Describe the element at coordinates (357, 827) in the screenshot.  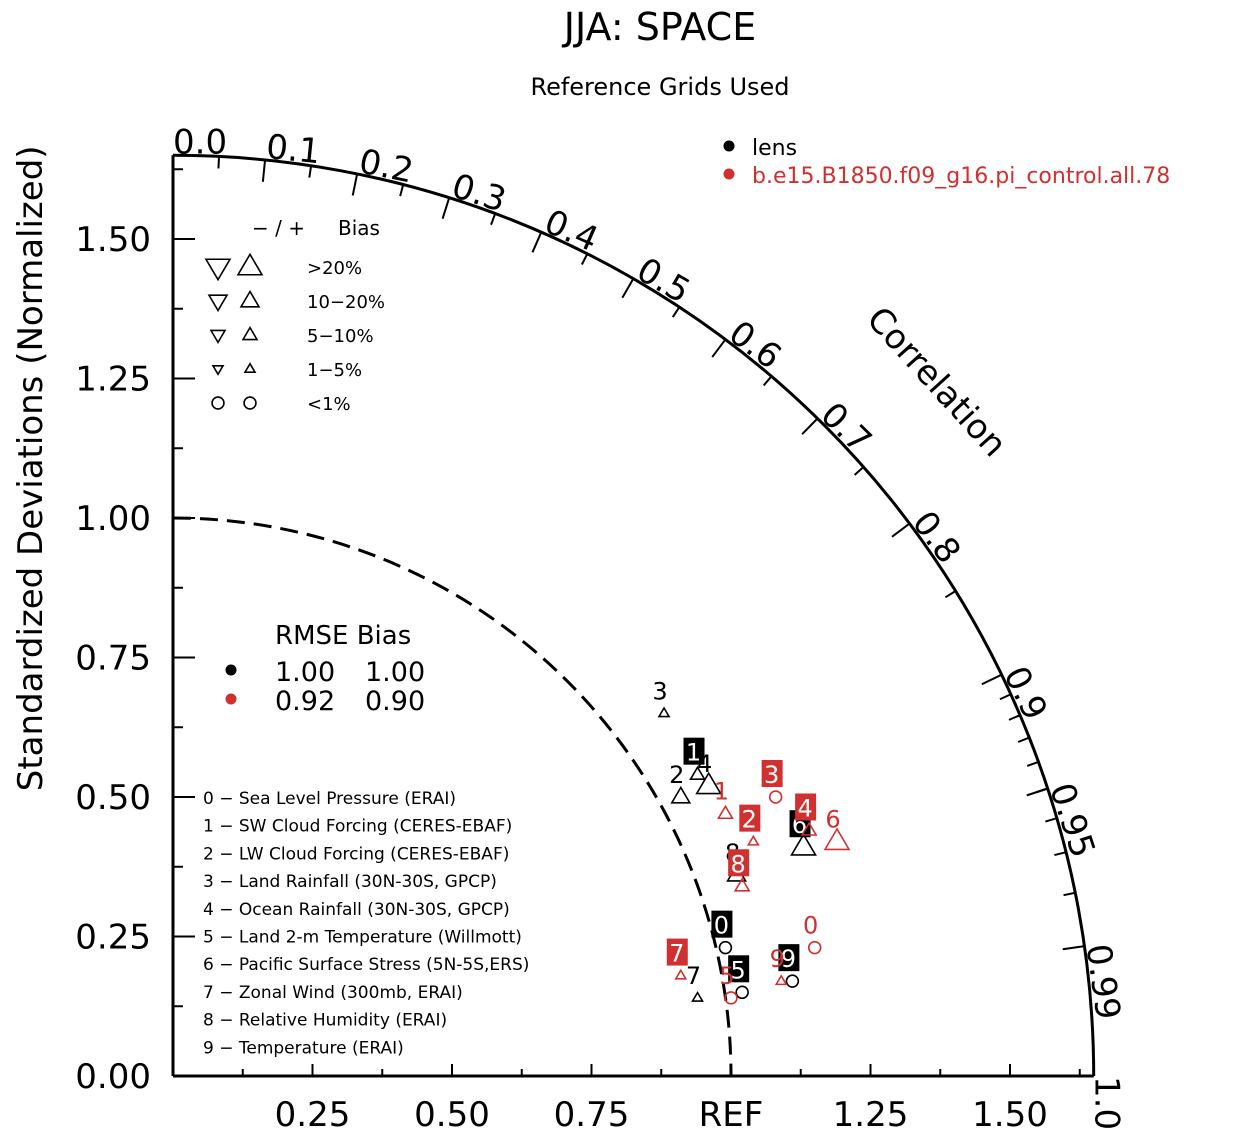
I see `variable-label: 1 − SW Cloud Forcing (CERES-EBAF)` at that location.